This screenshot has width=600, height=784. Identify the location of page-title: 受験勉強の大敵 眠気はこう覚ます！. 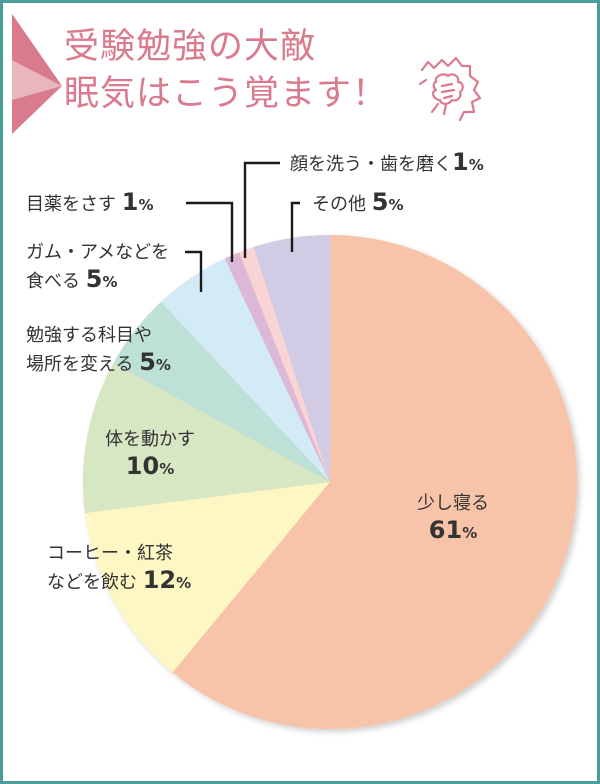
(226, 71).